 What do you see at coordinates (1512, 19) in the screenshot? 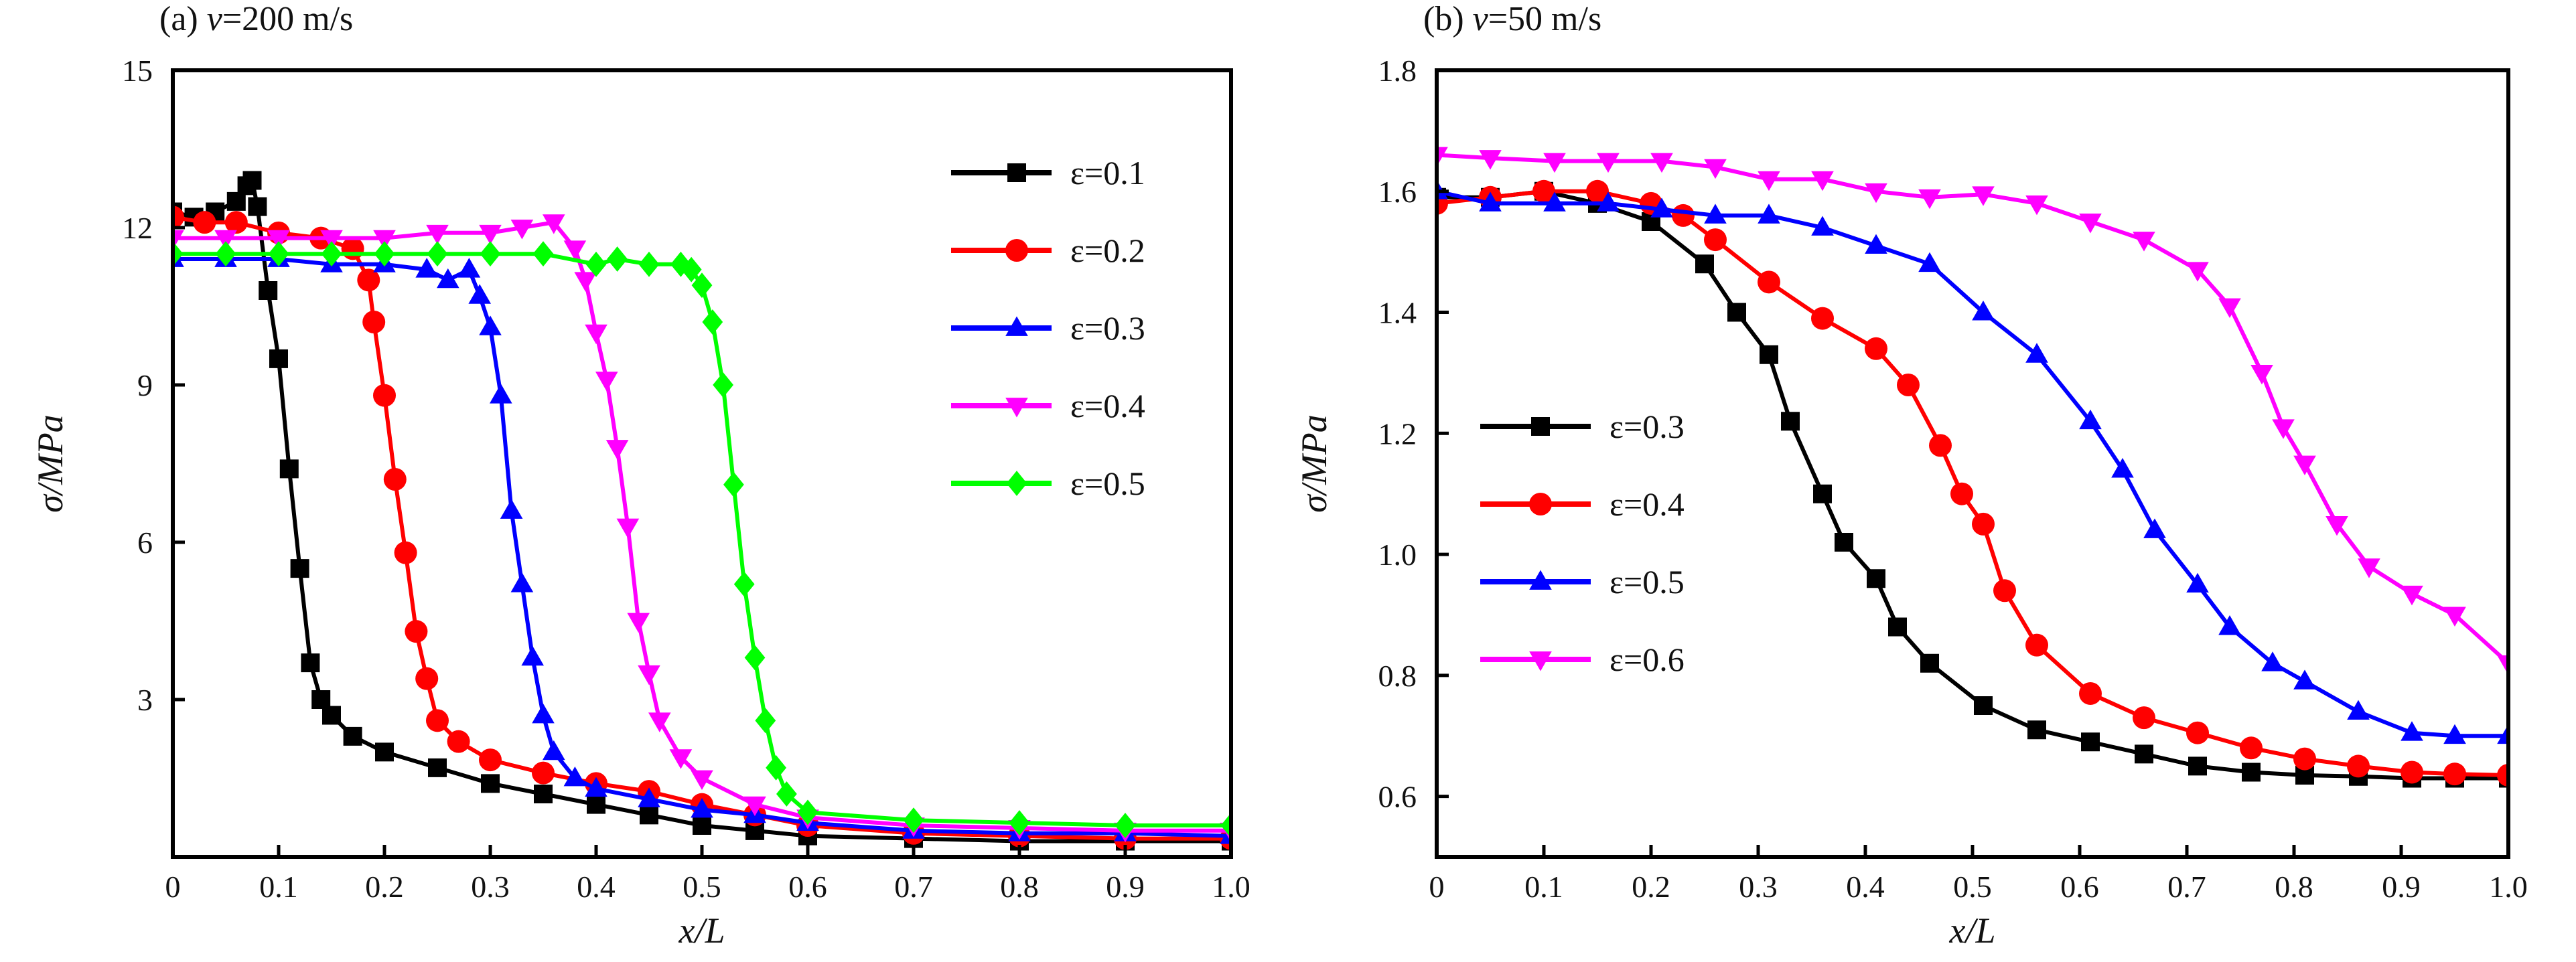
I see `chart-title: (b) v=50 m/s` at bounding box center [1512, 19].